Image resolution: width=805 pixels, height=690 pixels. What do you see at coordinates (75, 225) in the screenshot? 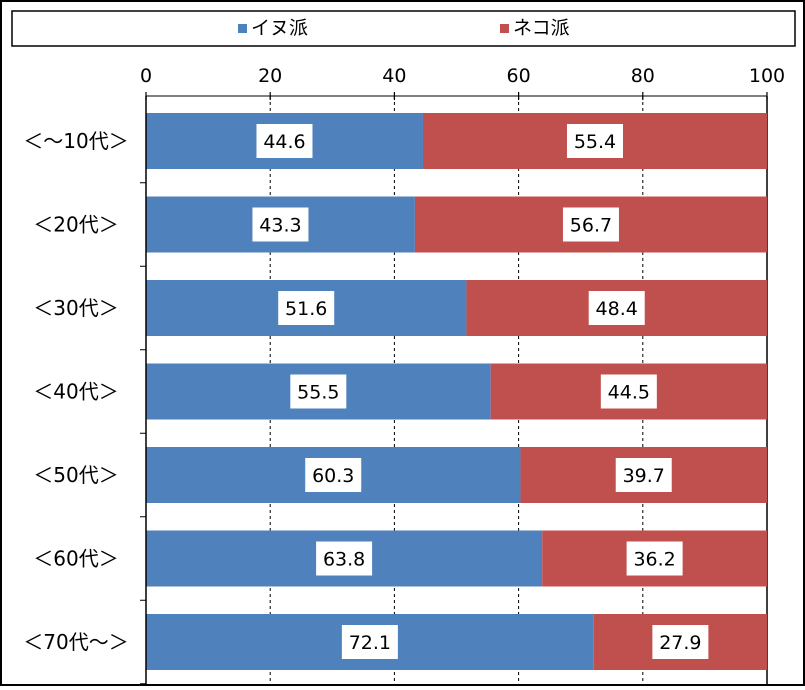
I see `category-label: ＜20代＞` at bounding box center [75, 225].